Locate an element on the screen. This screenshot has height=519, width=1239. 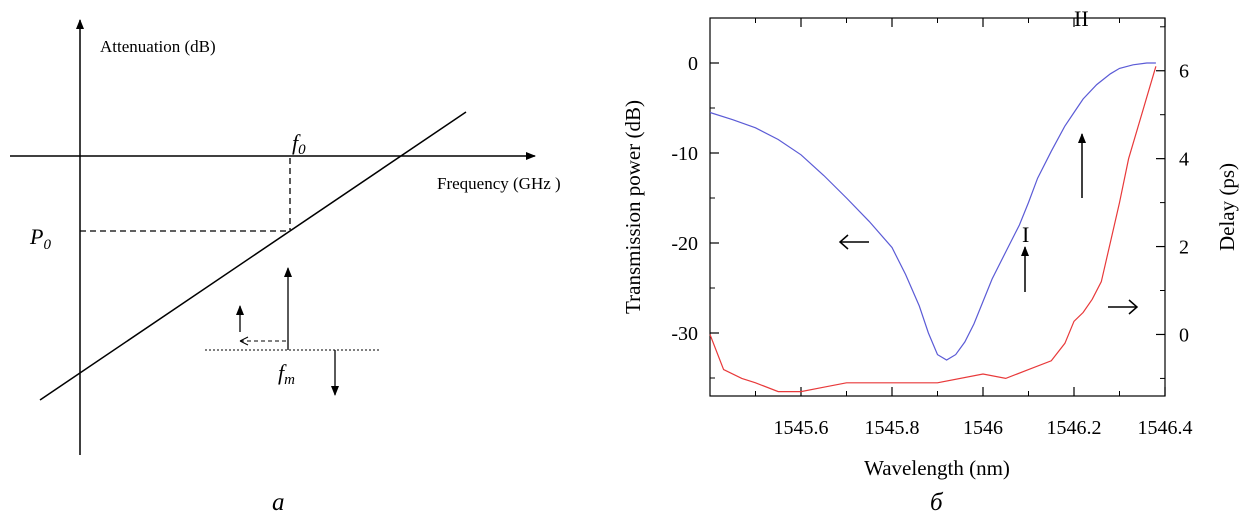
y-tick-label-left: -10 is located at coordinates (684, 154).